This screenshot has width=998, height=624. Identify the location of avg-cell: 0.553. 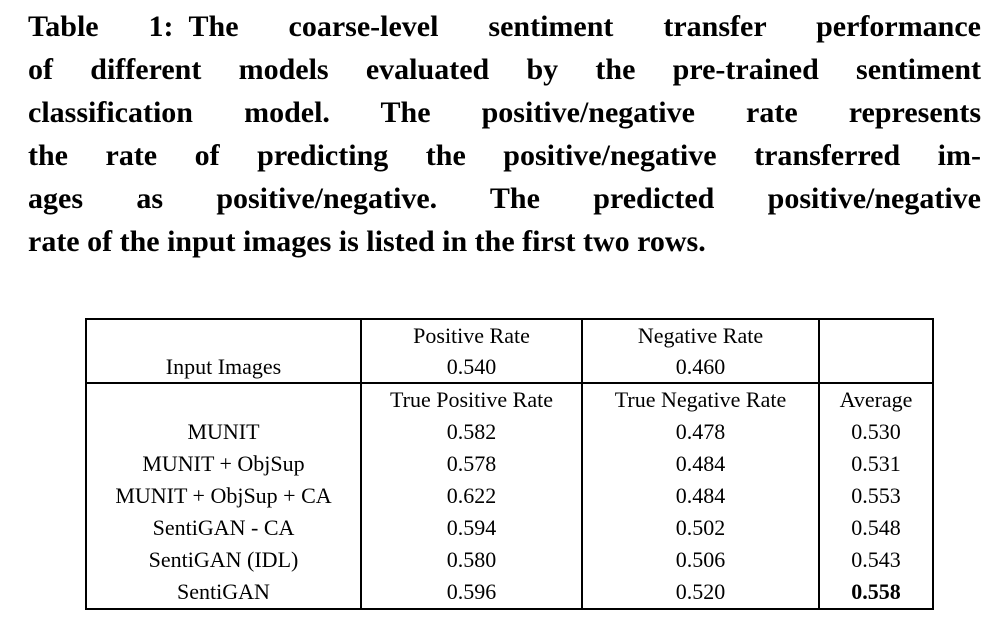
(875, 496).